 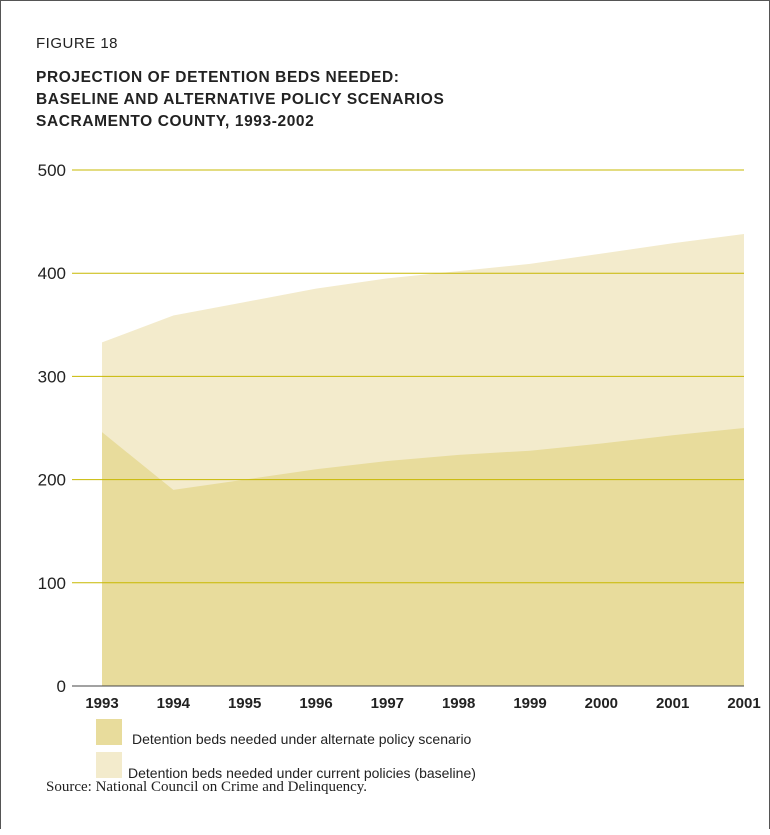 What do you see at coordinates (52, 376) in the screenshot?
I see `y-tick-label: 300` at bounding box center [52, 376].